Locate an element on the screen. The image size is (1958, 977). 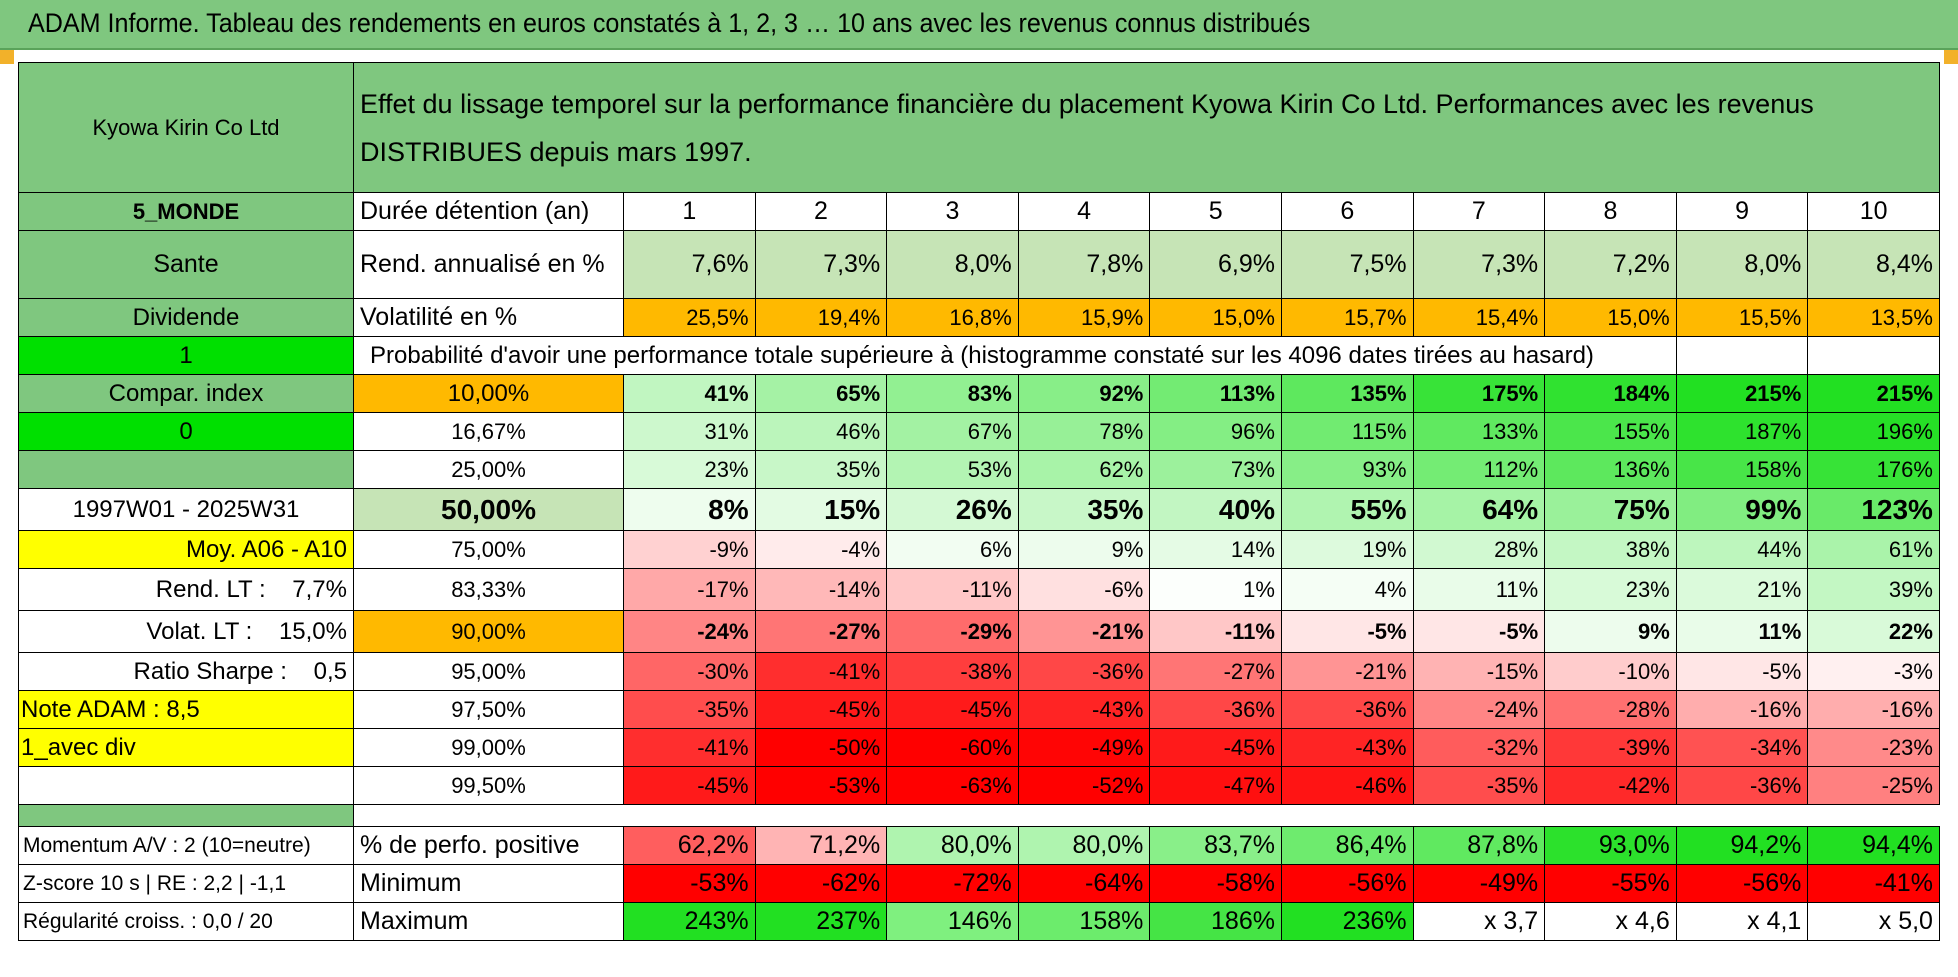
volatility-cell: 15,7% is located at coordinates (1347, 317).